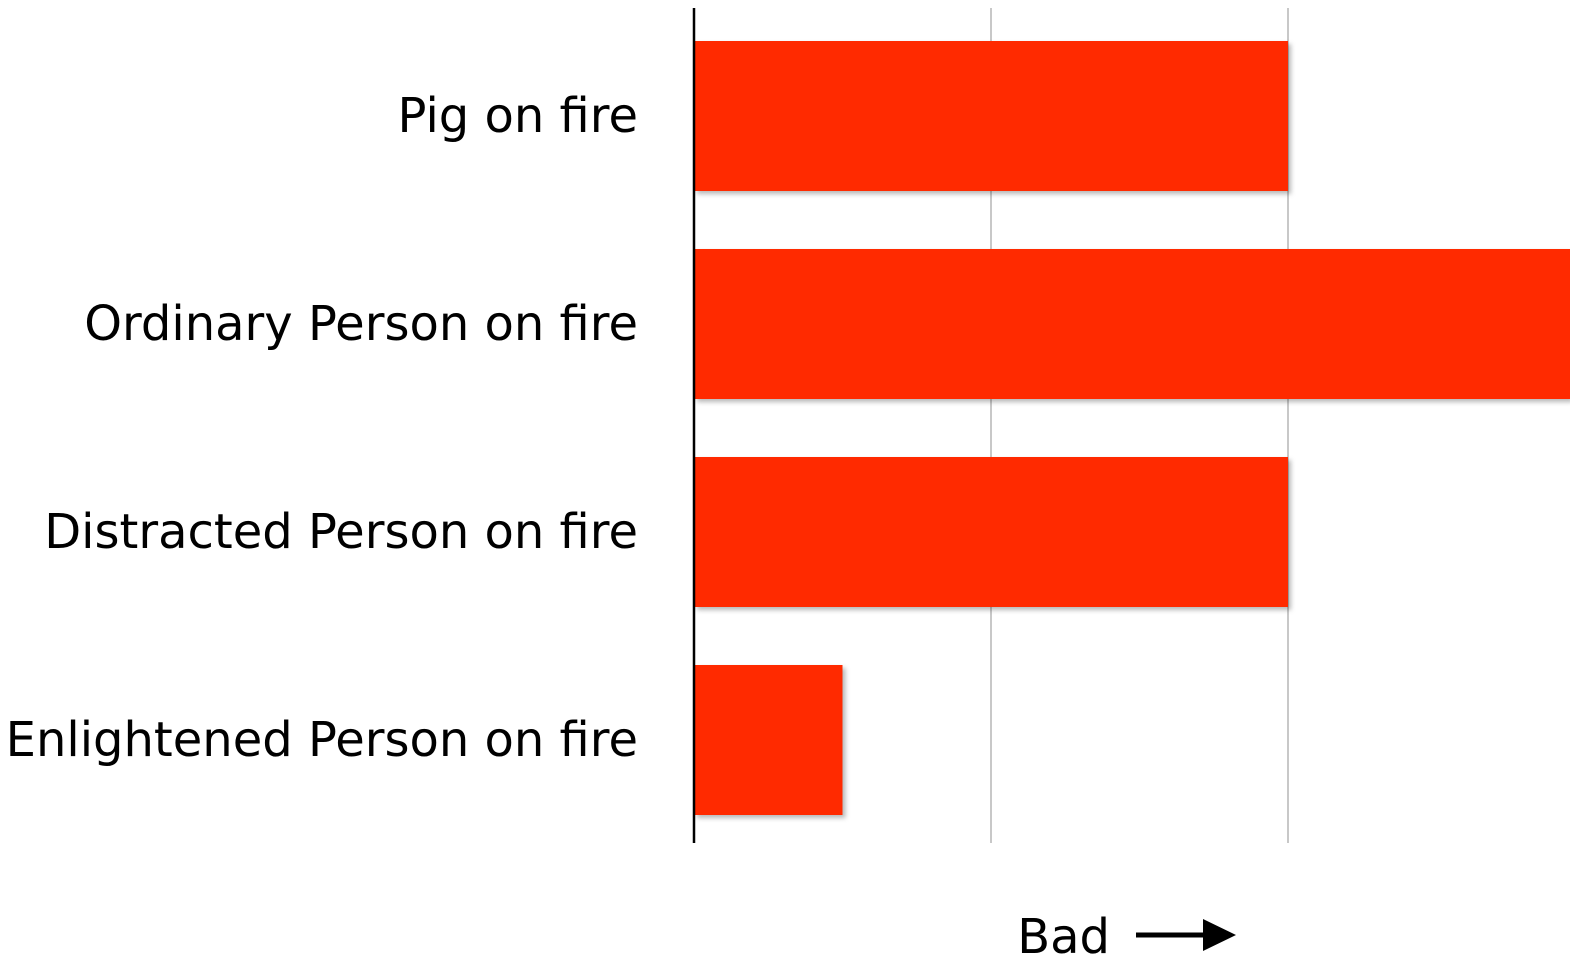 This screenshot has height=959, width=1570. I want to click on category-label-2: Ordinary Person on fire, so click(361, 324).